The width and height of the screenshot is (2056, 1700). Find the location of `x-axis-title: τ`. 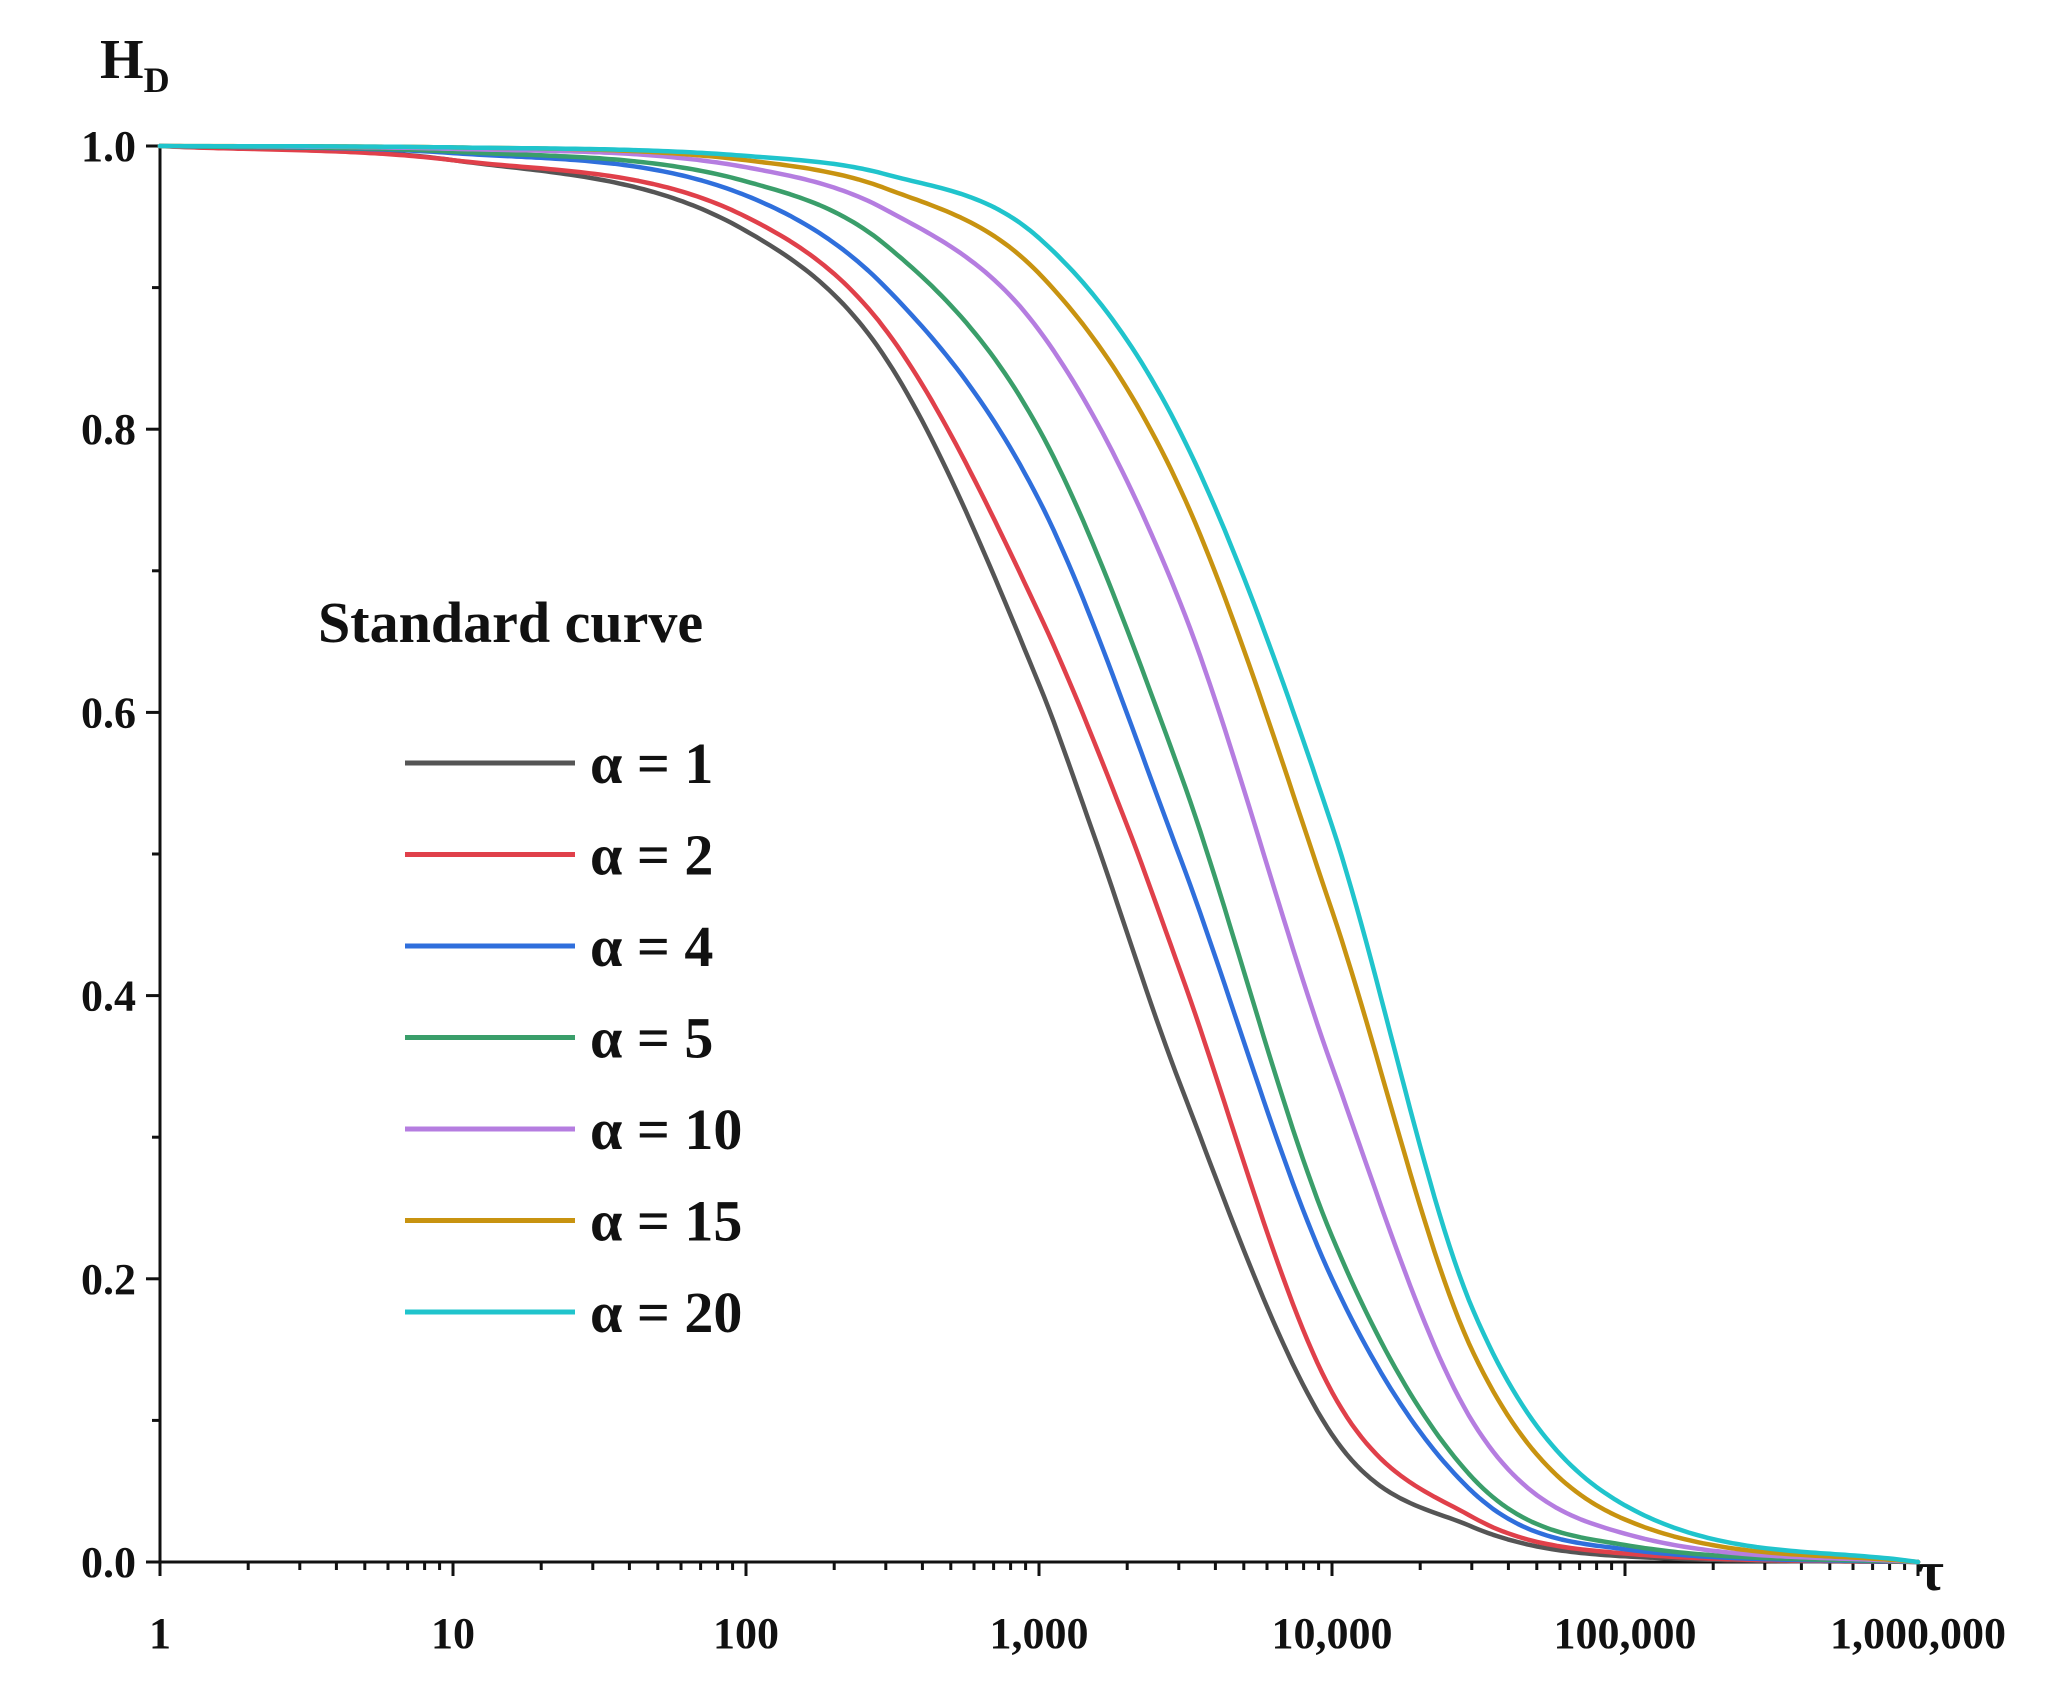

x-axis-title: τ is located at coordinates (1931, 1572).